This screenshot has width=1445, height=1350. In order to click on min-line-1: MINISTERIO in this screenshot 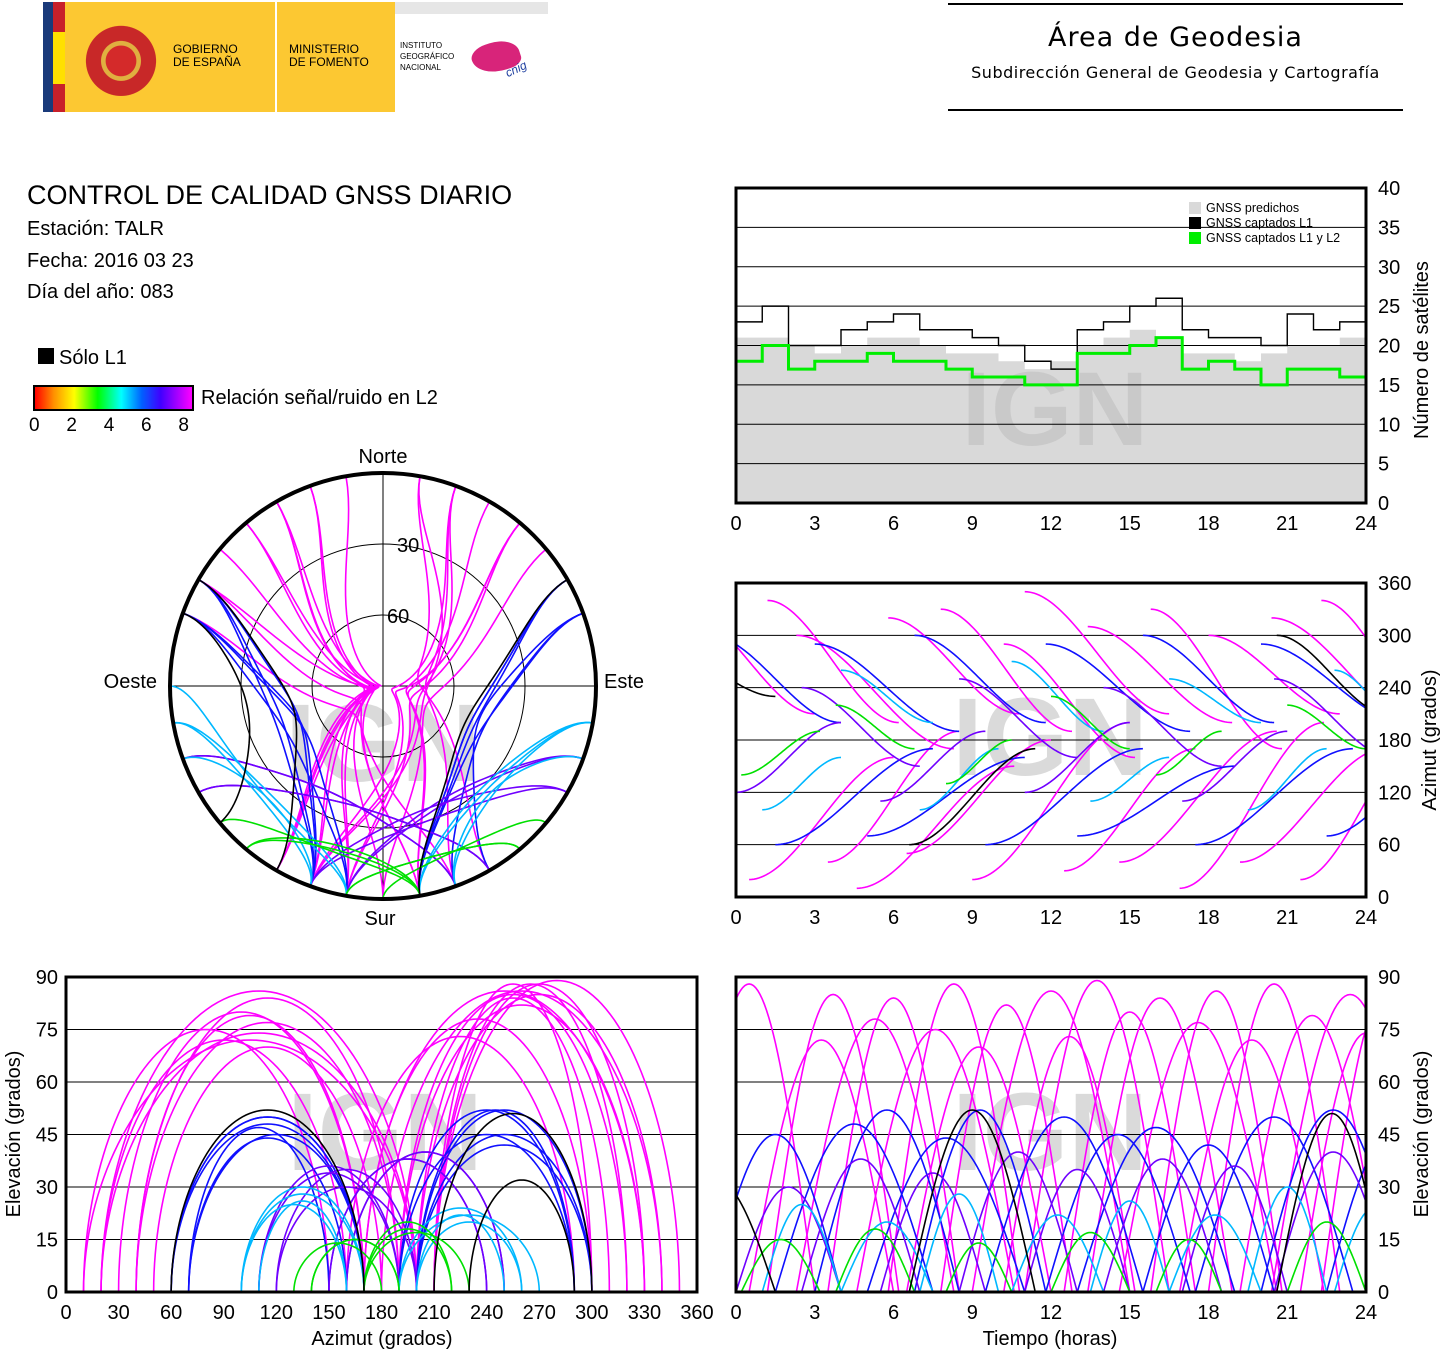, I will do `click(324, 49)`.